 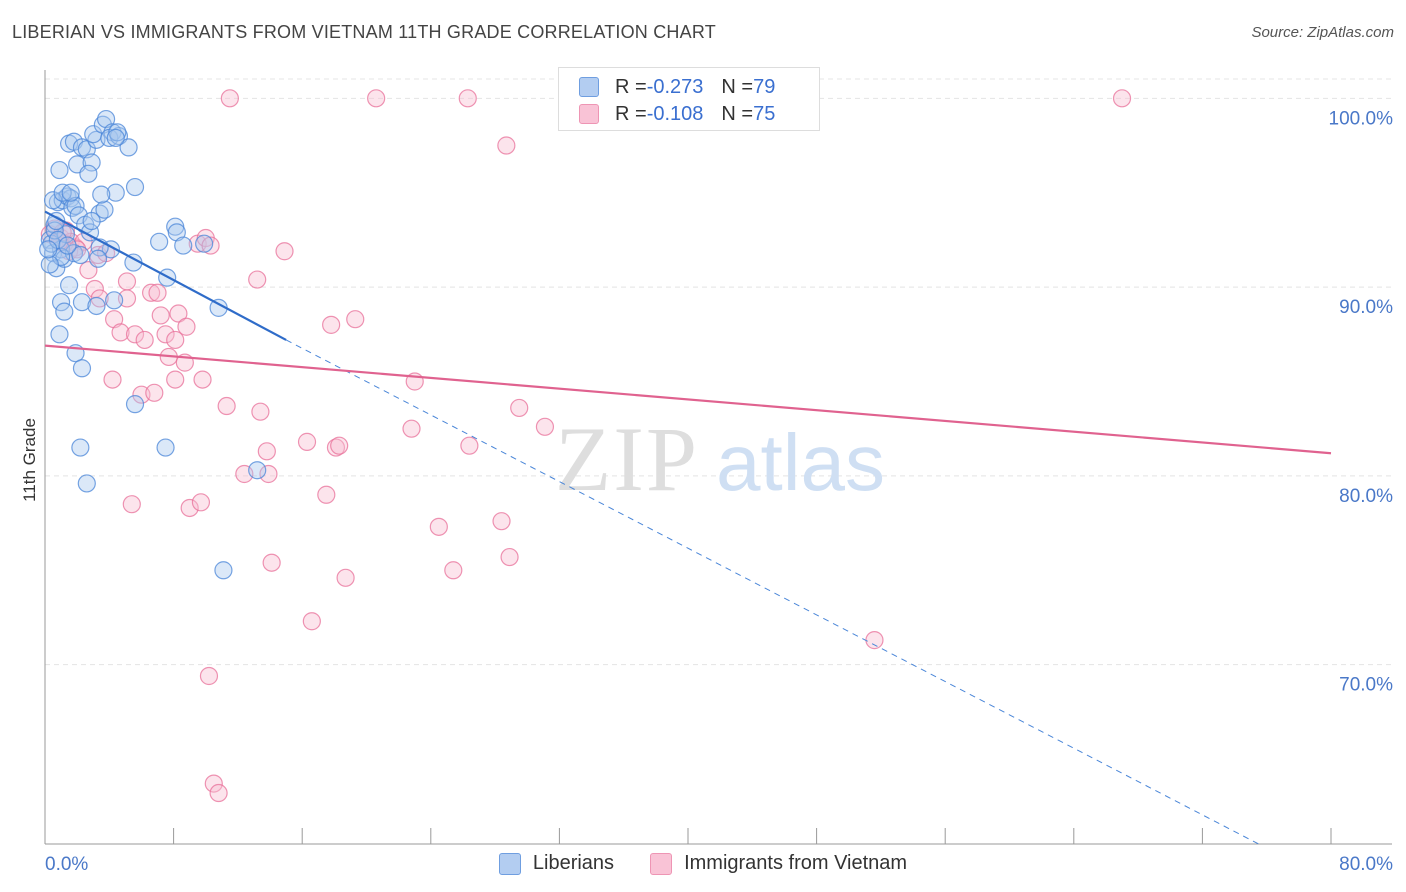 What do you see at coordinates (737, 86) in the screenshot?
I see `liberians-n-label: N =` at bounding box center [737, 86].